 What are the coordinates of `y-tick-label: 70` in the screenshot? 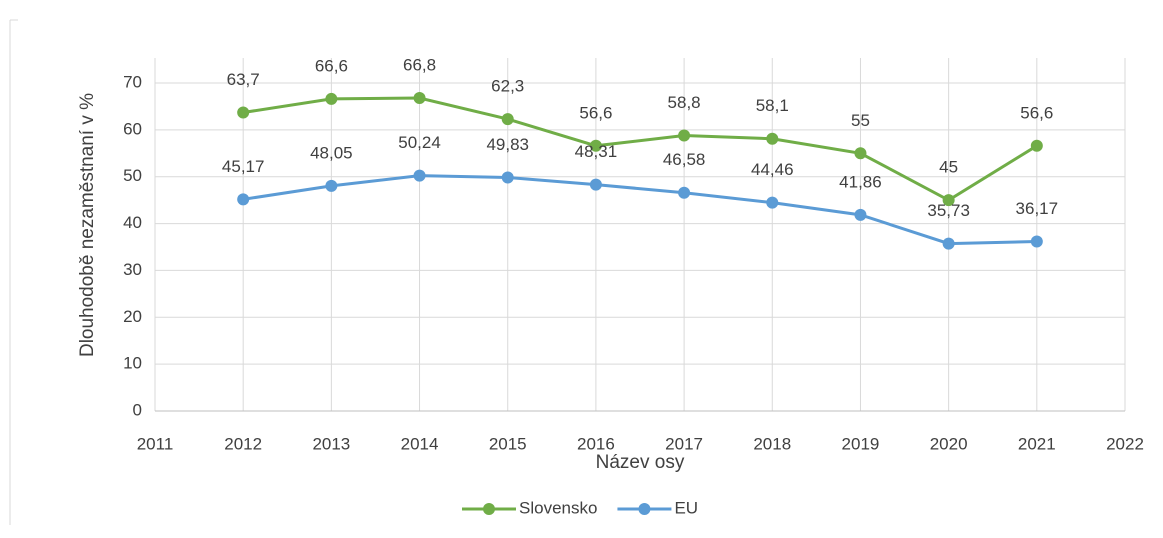 It's located at (132, 81).